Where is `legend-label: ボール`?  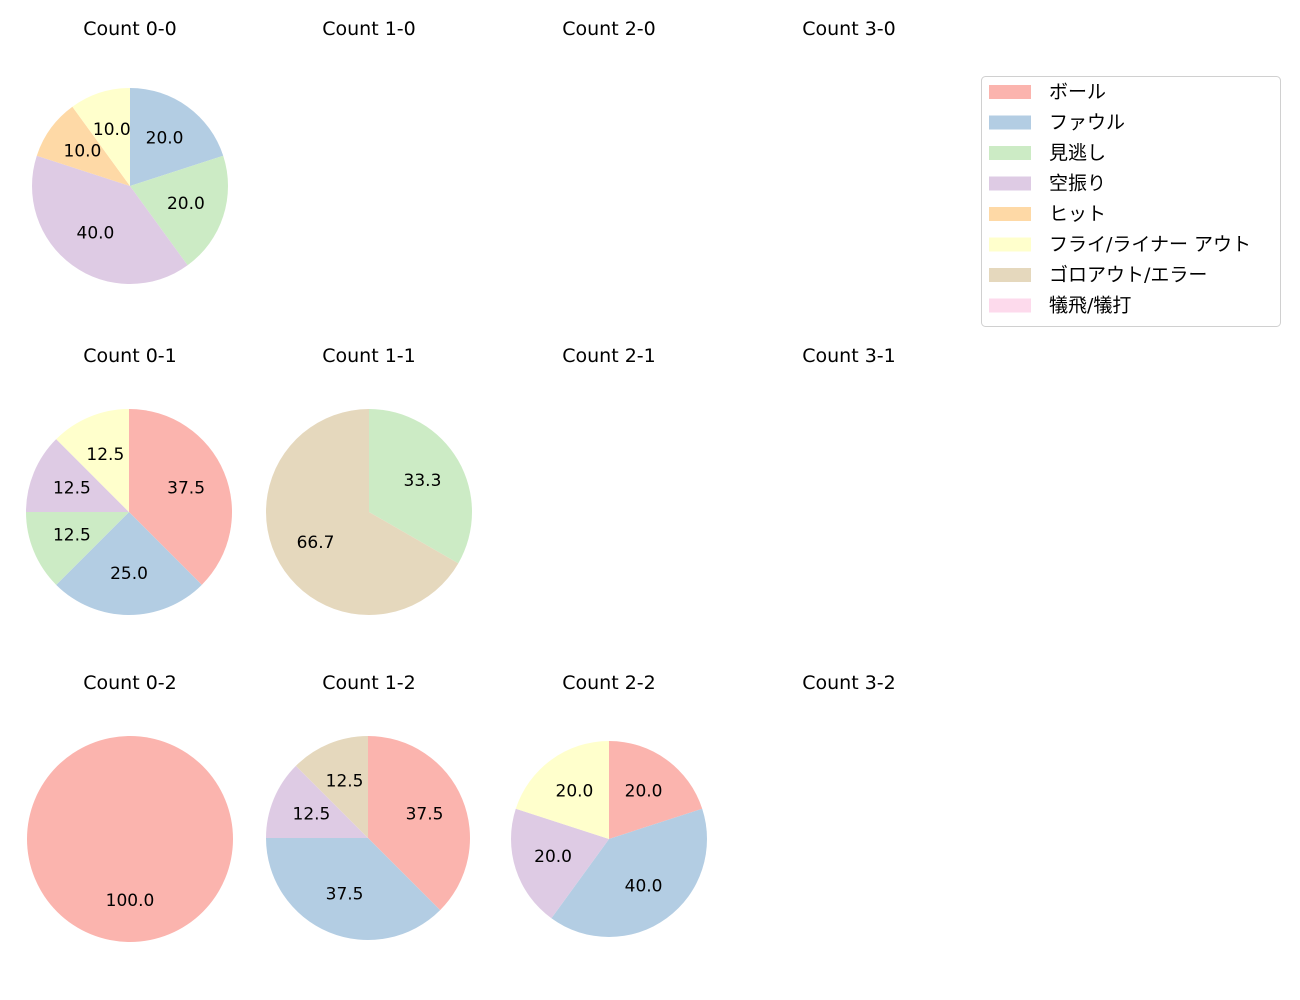
legend-label: ボール is located at coordinates (1077, 92).